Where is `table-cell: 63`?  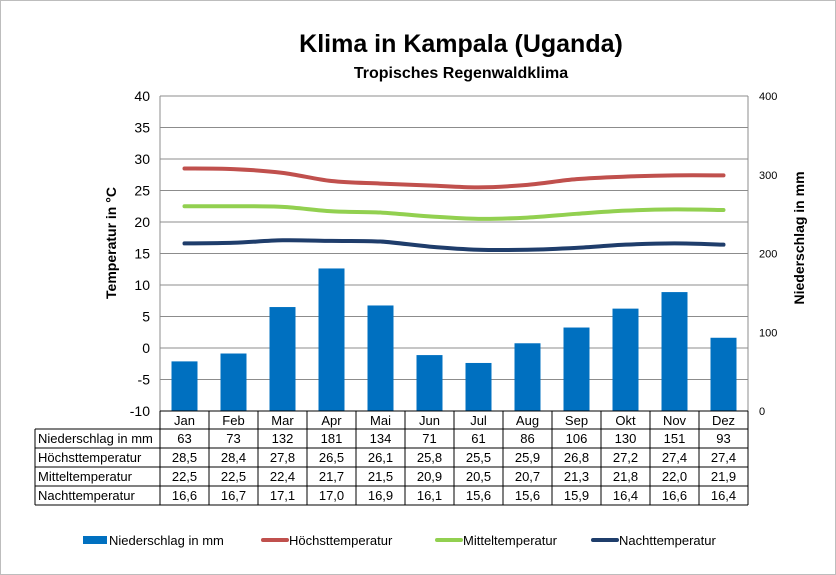
table-cell: 63 is located at coordinates (184, 438).